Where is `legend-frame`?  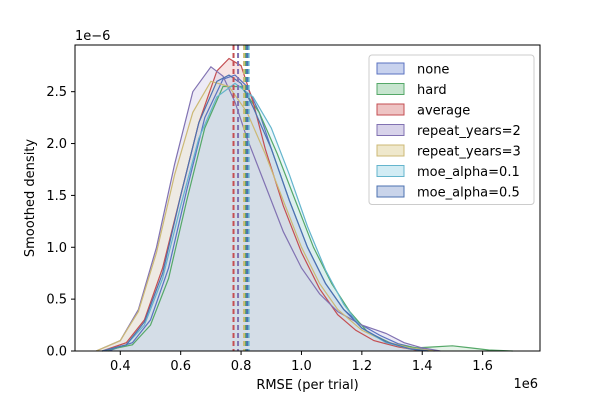 legend-frame is located at coordinates (451, 129).